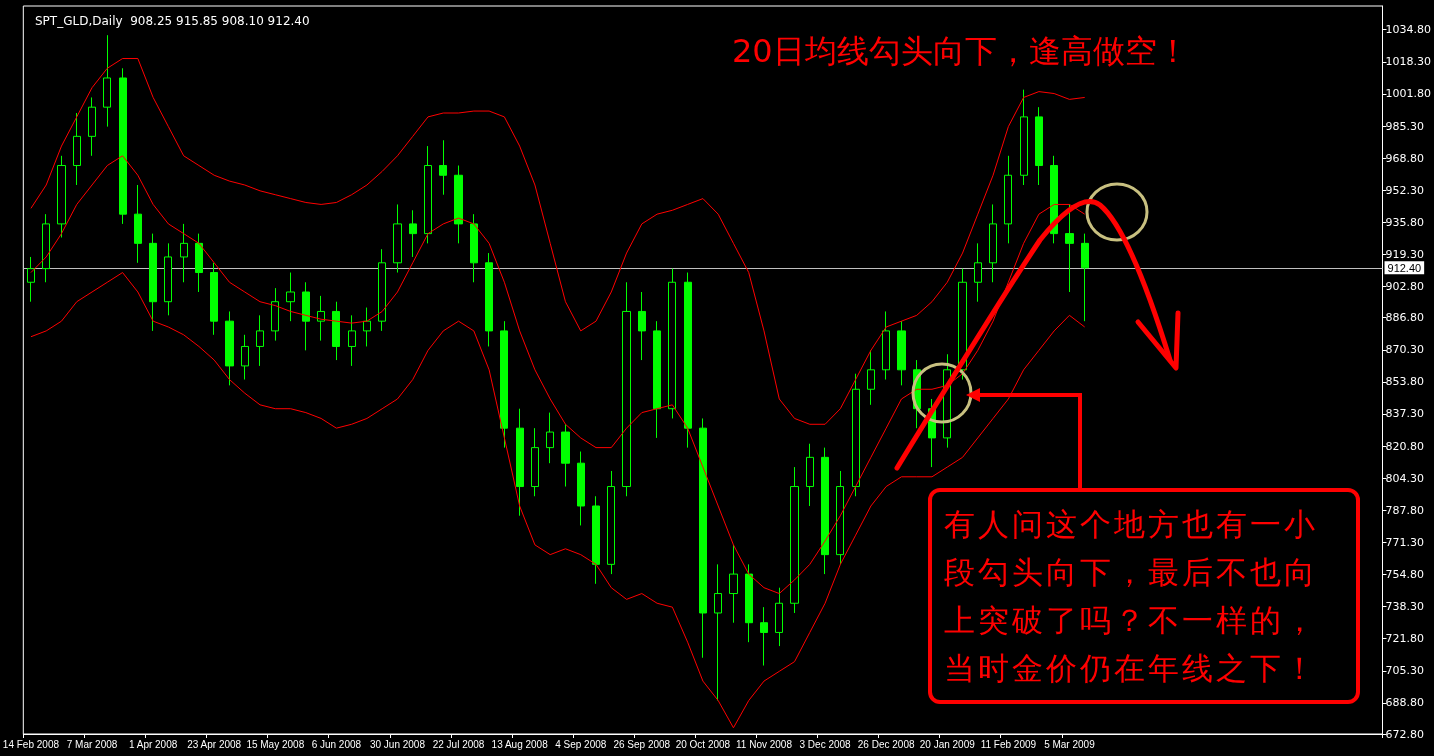 The image size is (1434, 756). What do you see at coordinates (1405, 478) in the screenshot?
I see `y-tick-label: 804.30` at bounding box center [1405, 478].